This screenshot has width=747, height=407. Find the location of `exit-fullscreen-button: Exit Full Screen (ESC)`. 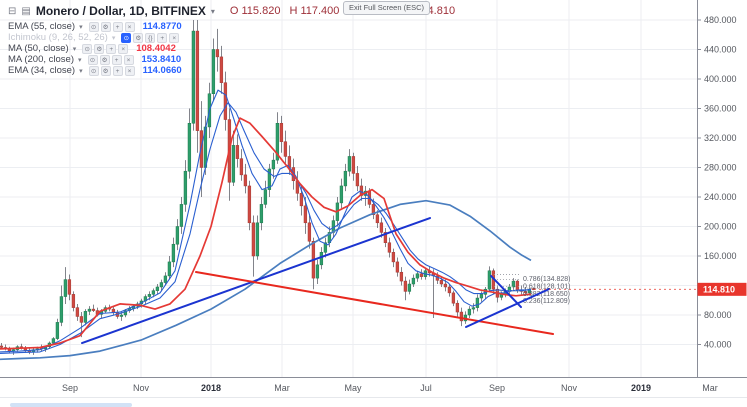

exit-fullscreen-button: Exit Full Screen (ESC) is located at coordinates (387, 8).